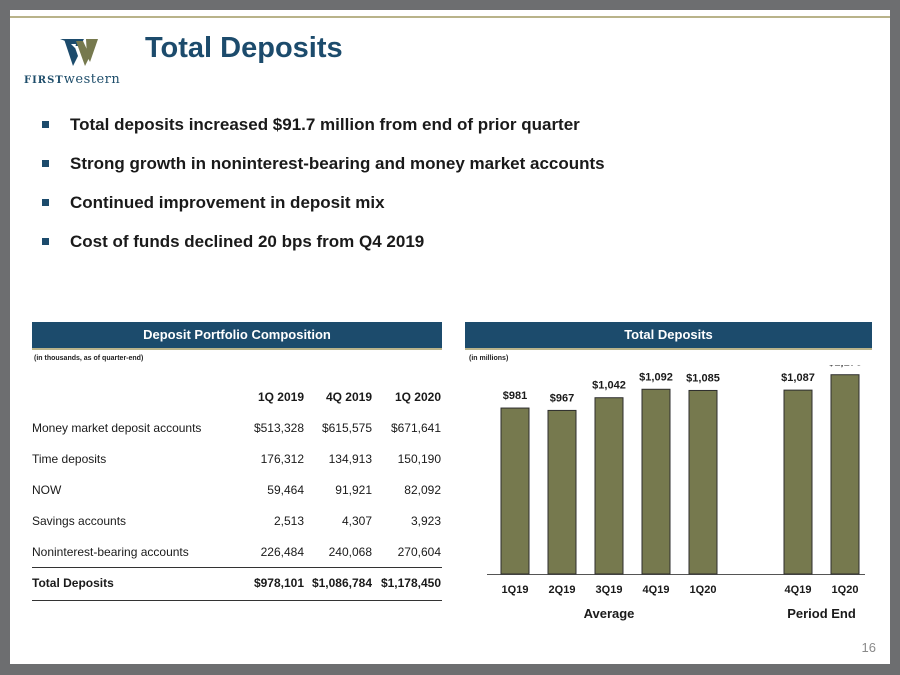 The height and width of the screenshot is (675, 900). Describe the element at coordinates (450, 17) in the screenshot. I see `top-divider` at that location.